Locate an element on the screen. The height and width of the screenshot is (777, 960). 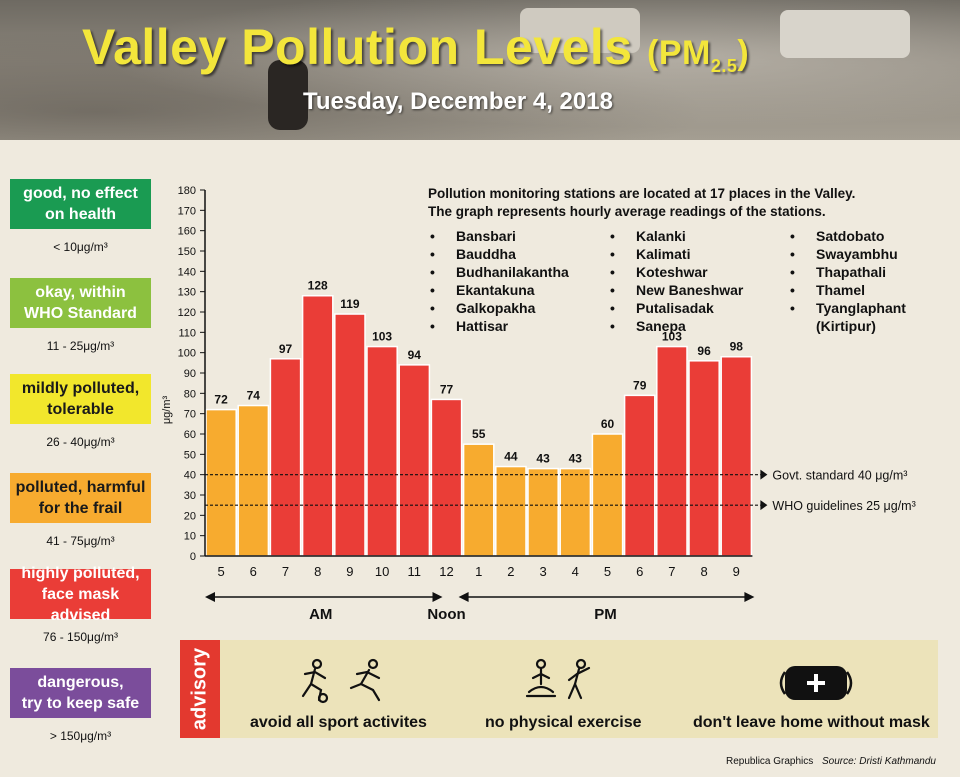
y-tick-label: 150 is located at coordinates (187, 252).